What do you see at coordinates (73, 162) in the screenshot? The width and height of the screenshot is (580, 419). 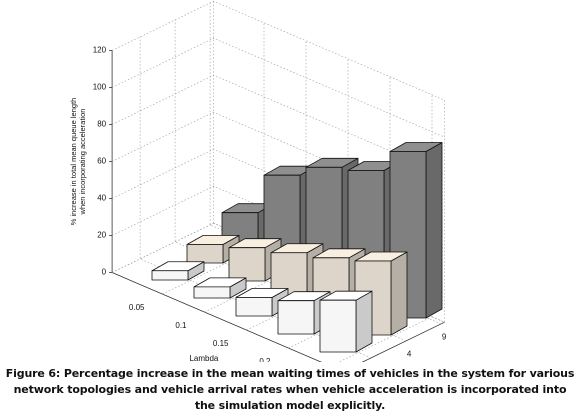 I see `y-axis-label: % increase in total mean queue length` at bounding box center [73, 162].